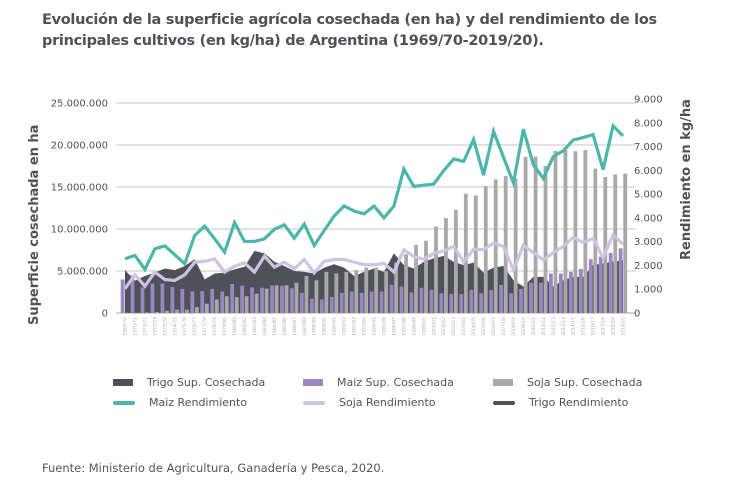  I want to click on x-axis-tick-label: 1986/87, so click(295, 326).